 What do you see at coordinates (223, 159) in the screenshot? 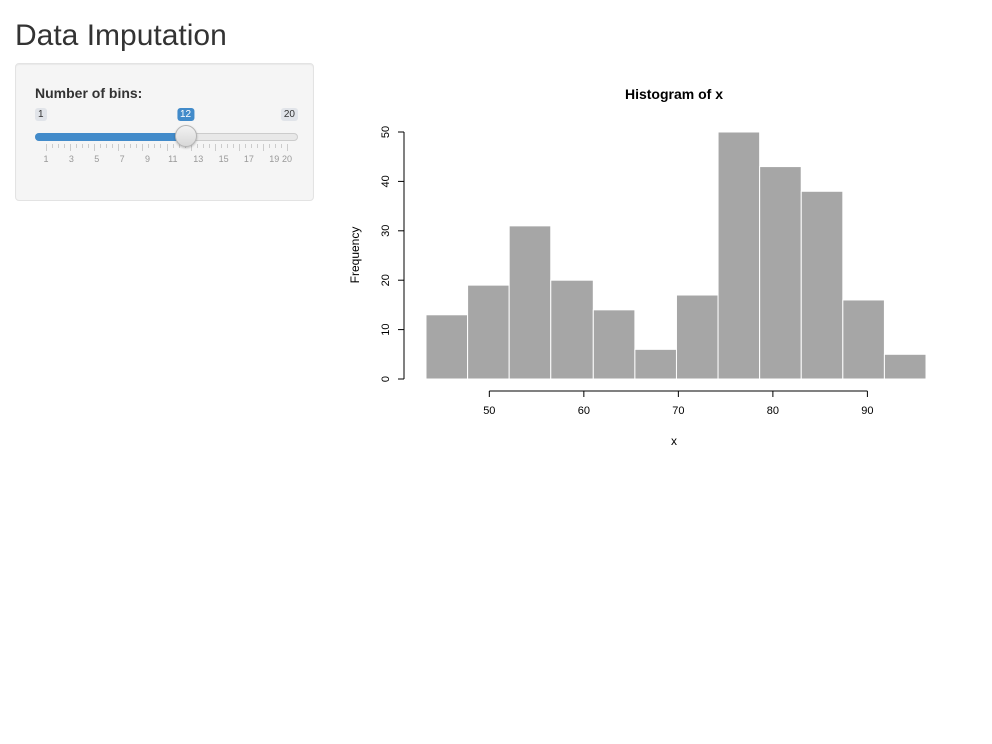
I see `slider-tick-label: 15` at bounding box center [223, 159].